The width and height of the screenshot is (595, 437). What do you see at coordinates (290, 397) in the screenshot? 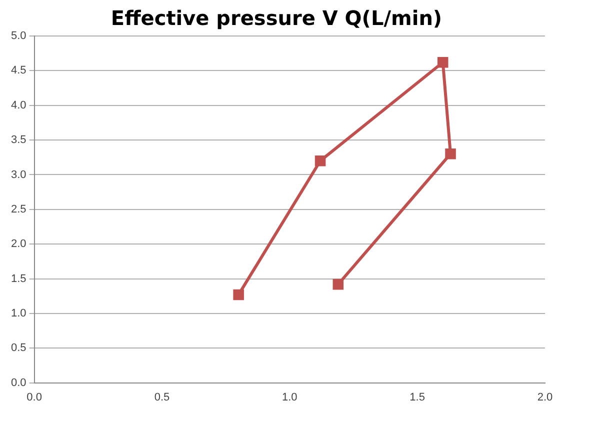
I see `x-tick-label: 1.0` at bounding box center [290, 397].